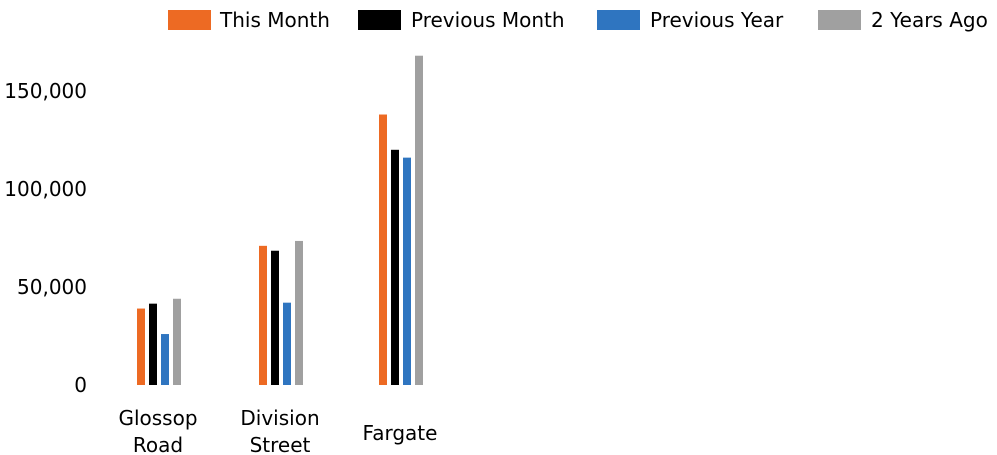 The width and height of the screenshot is (997, 455). I want to click on x-tick-label-line: Road, so click(158, 444).